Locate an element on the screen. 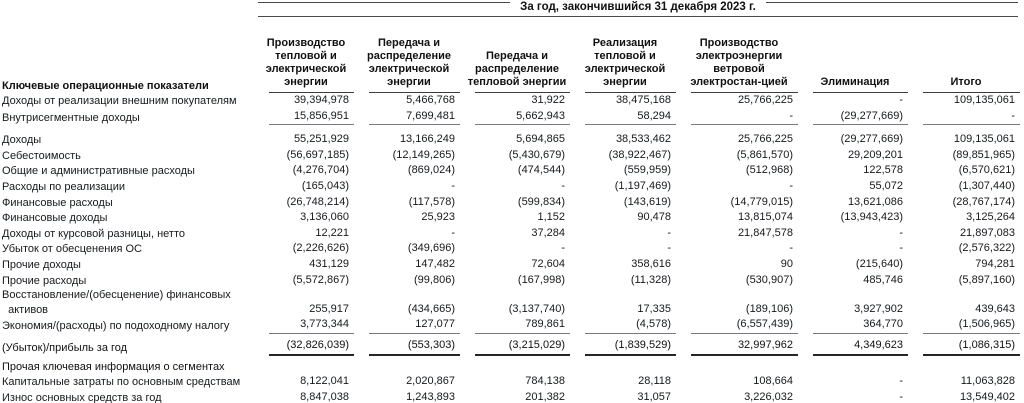 This screenshot has height=403, width=1024. table-cell: 1,243,893 is located at coordinates (430, 396).